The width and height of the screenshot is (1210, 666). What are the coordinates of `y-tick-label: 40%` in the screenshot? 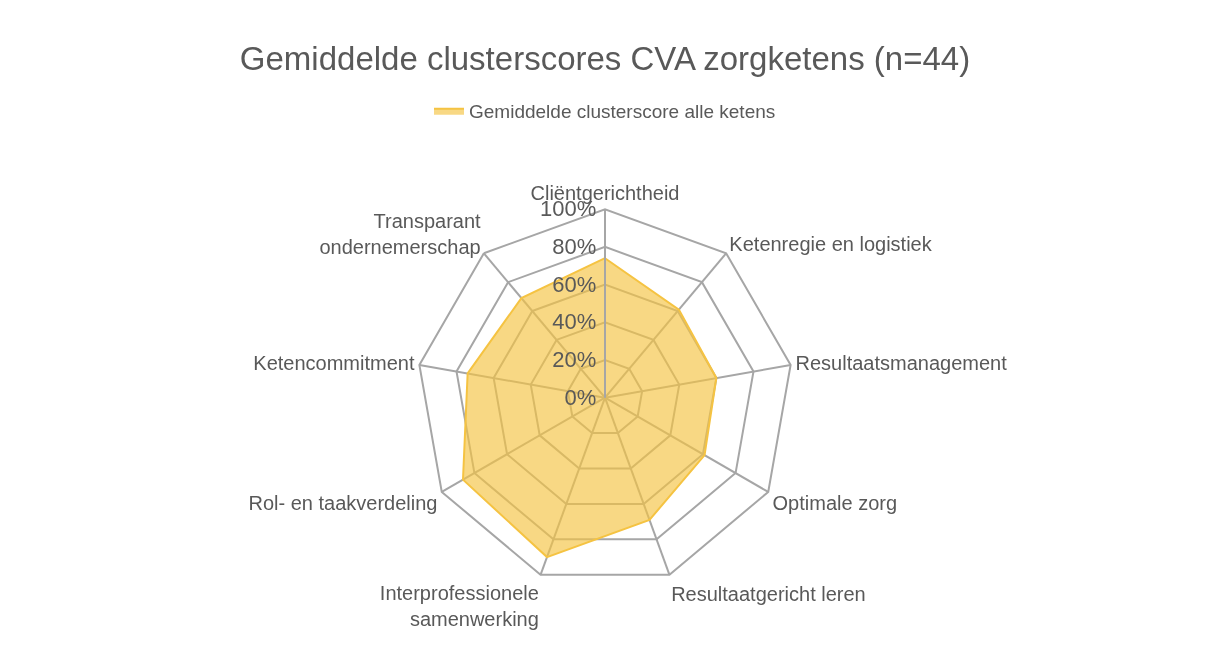 It's located at (574, 322).